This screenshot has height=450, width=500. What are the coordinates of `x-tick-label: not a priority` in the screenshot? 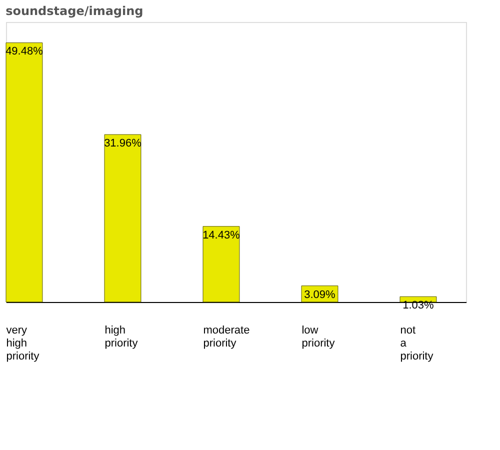 It's located at (417, 343).